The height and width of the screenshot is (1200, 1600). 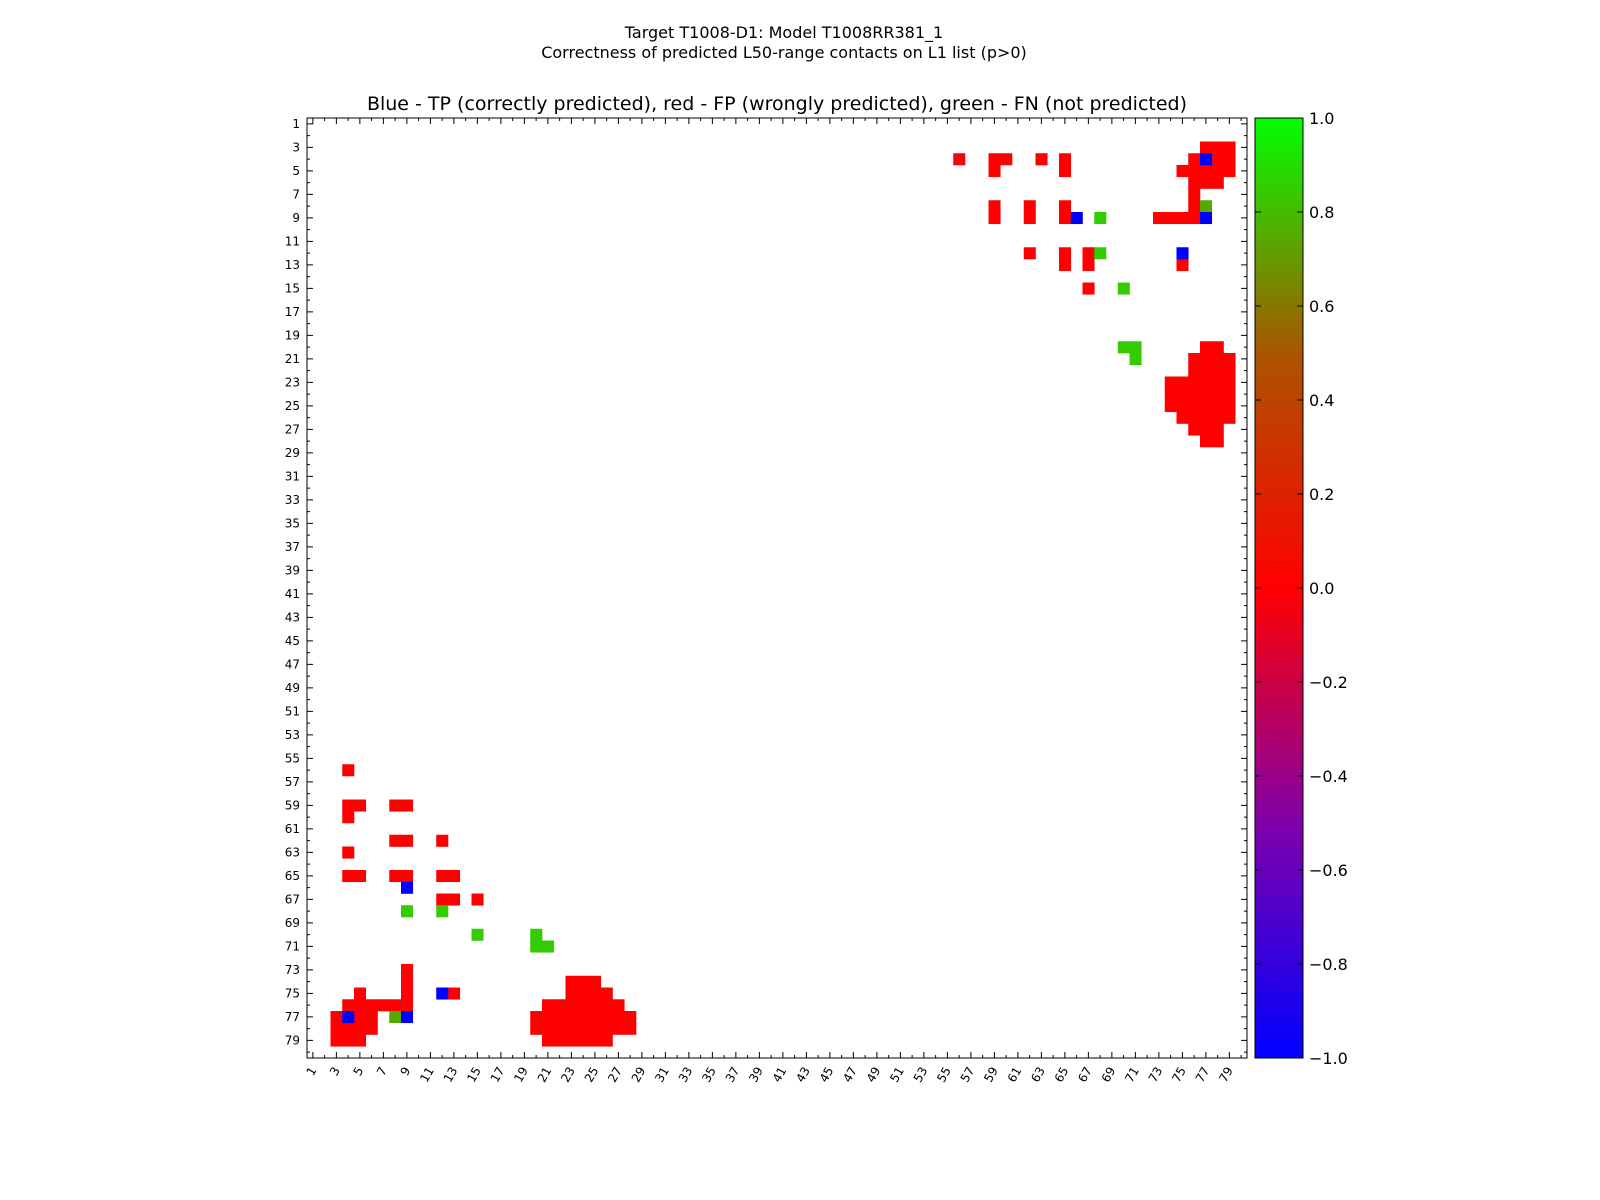 What do you see at coordinates (827, 1075) in the screenshot?
I see `x-tick-label: 45` at bounding box center [827, 1075].